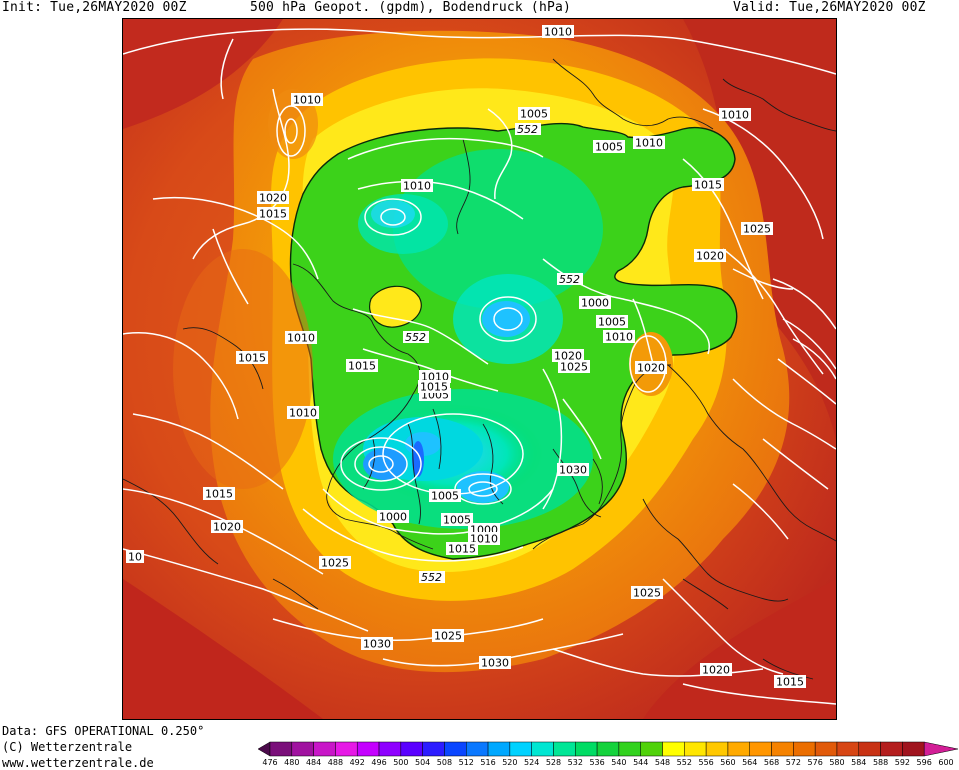 This screenshot has height=770, width=959. What do you see at coordinates (264, 749) in the screenshot?
I see `colorbar-arrow-left` at bounding box center [264, 749].